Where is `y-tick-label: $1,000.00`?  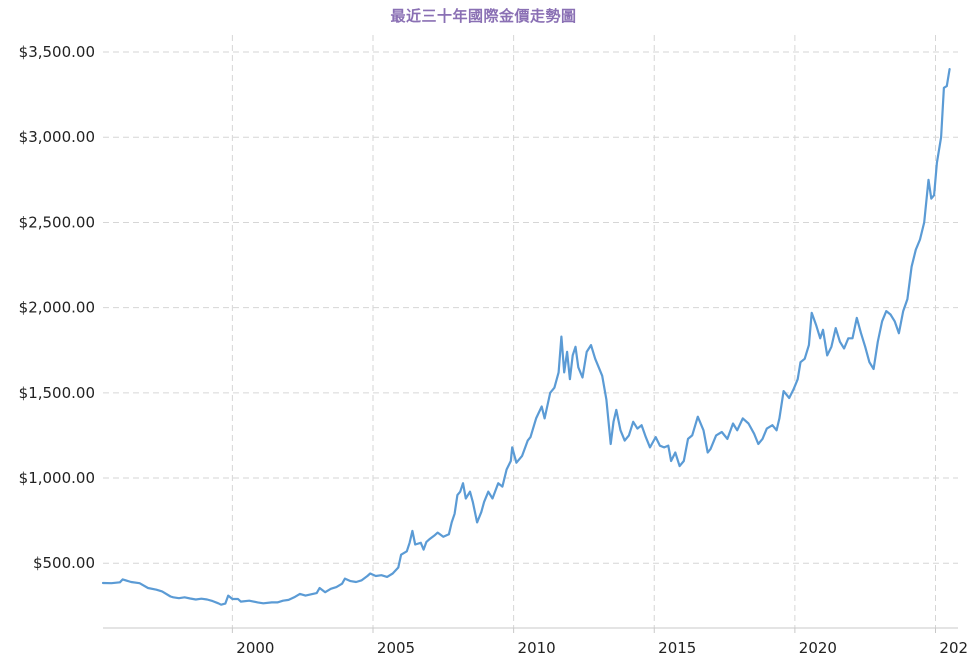
y-tick-label: $1,000.00 is located at coordinates (57, 478).